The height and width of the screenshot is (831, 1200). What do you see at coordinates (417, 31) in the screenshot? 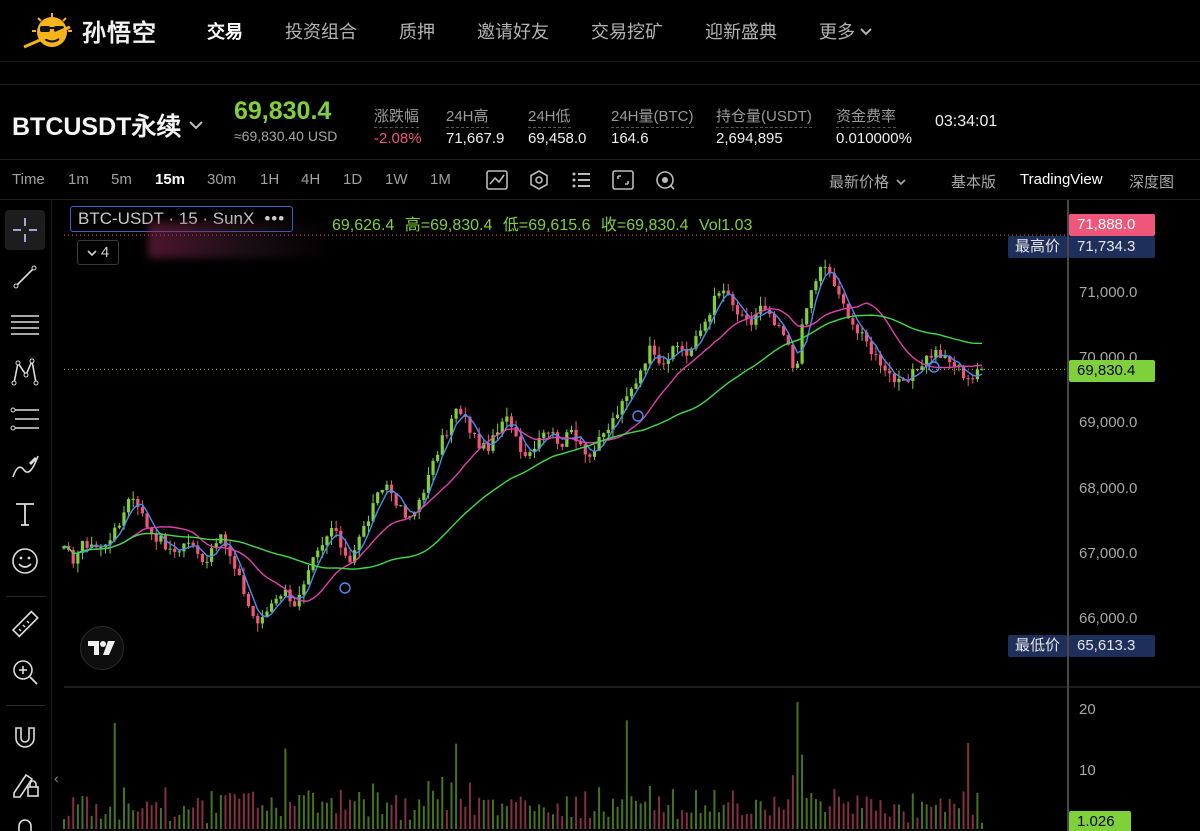
I see `nav-staking: 质押` at bounding box center [417, 31].